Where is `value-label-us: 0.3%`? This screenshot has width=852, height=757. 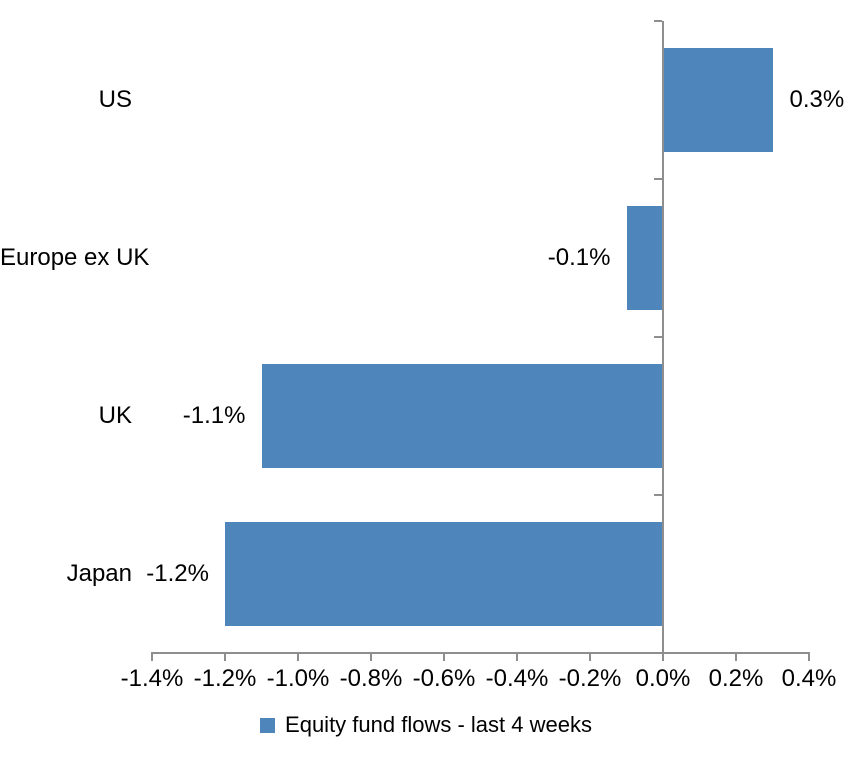 value-label-us: 0.3% is located at coordinates (817, 99).